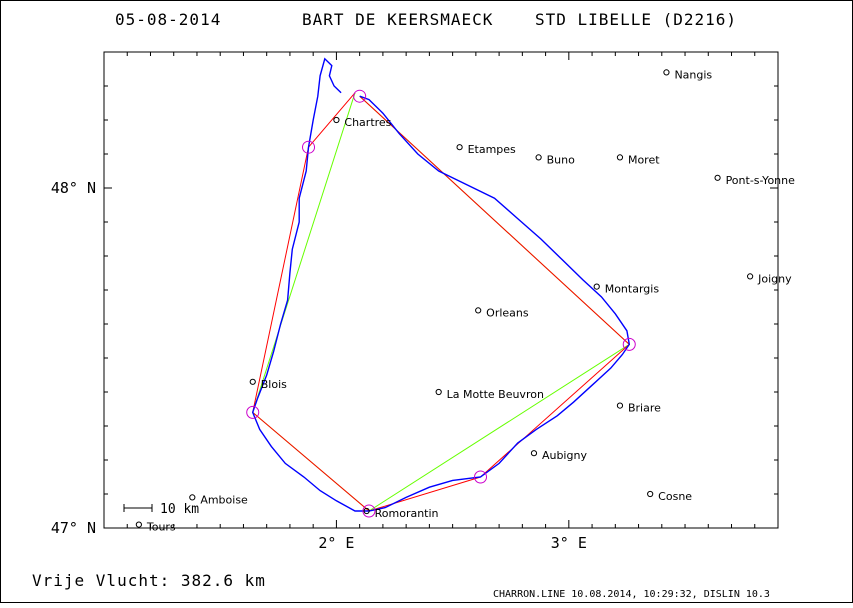  I want to click on flight-date: 05-08-2014, so click(168, 19).